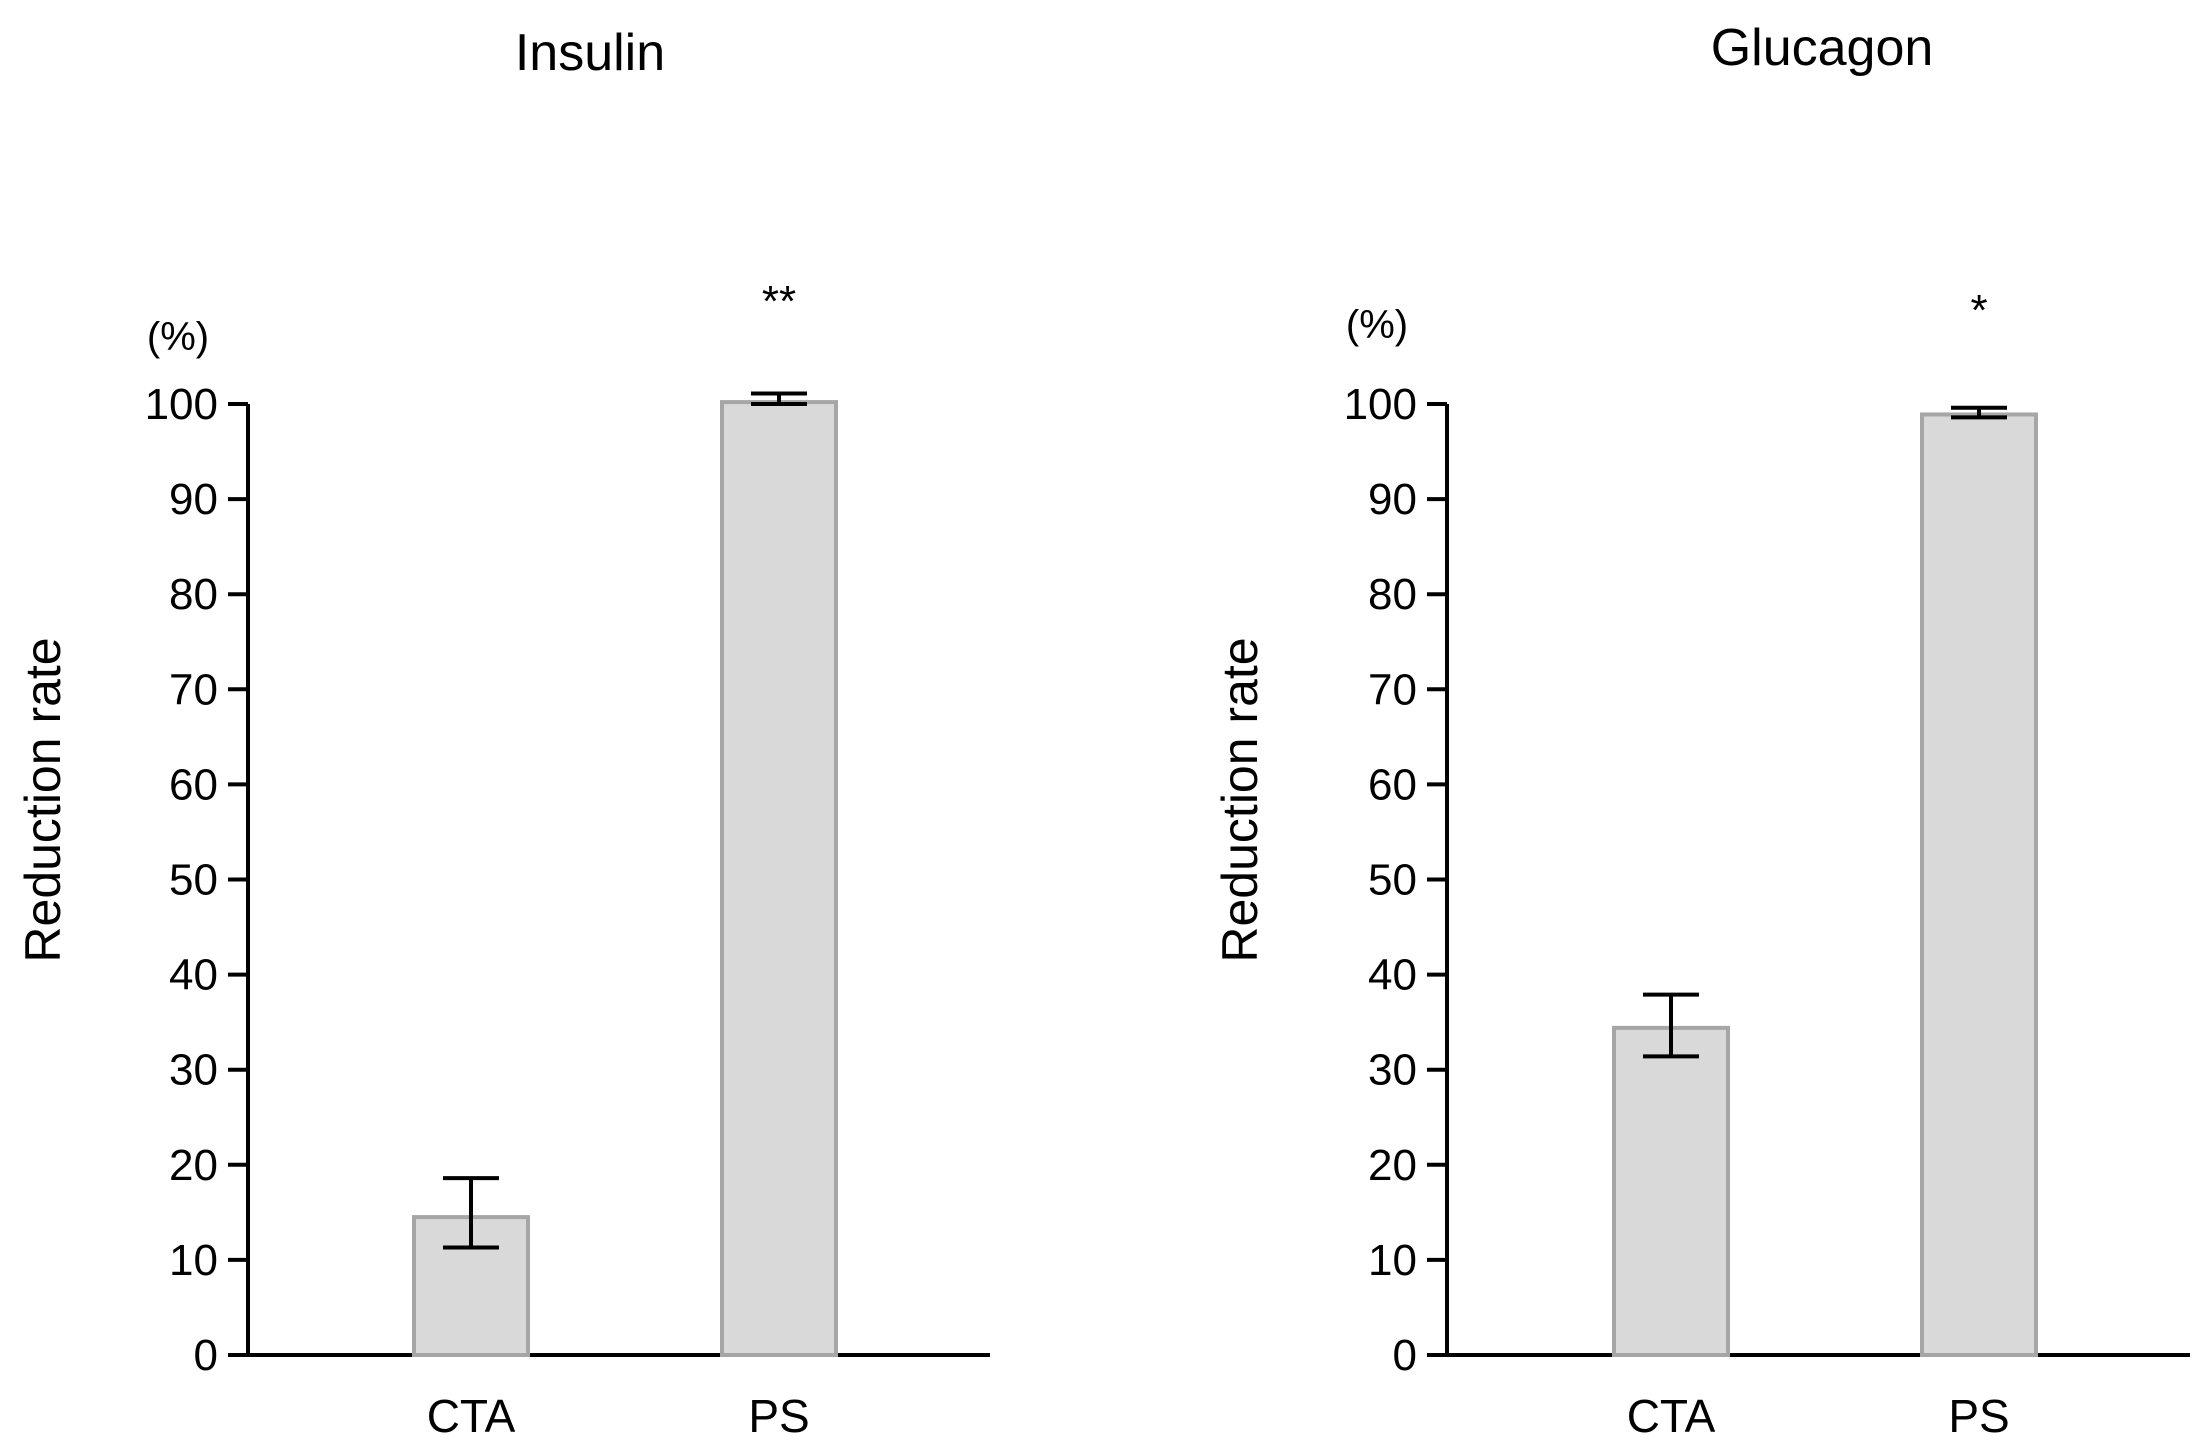  Describe the element at coordinates (1978, 310) in the screenshot. I see `significance-marker: *` at that location.